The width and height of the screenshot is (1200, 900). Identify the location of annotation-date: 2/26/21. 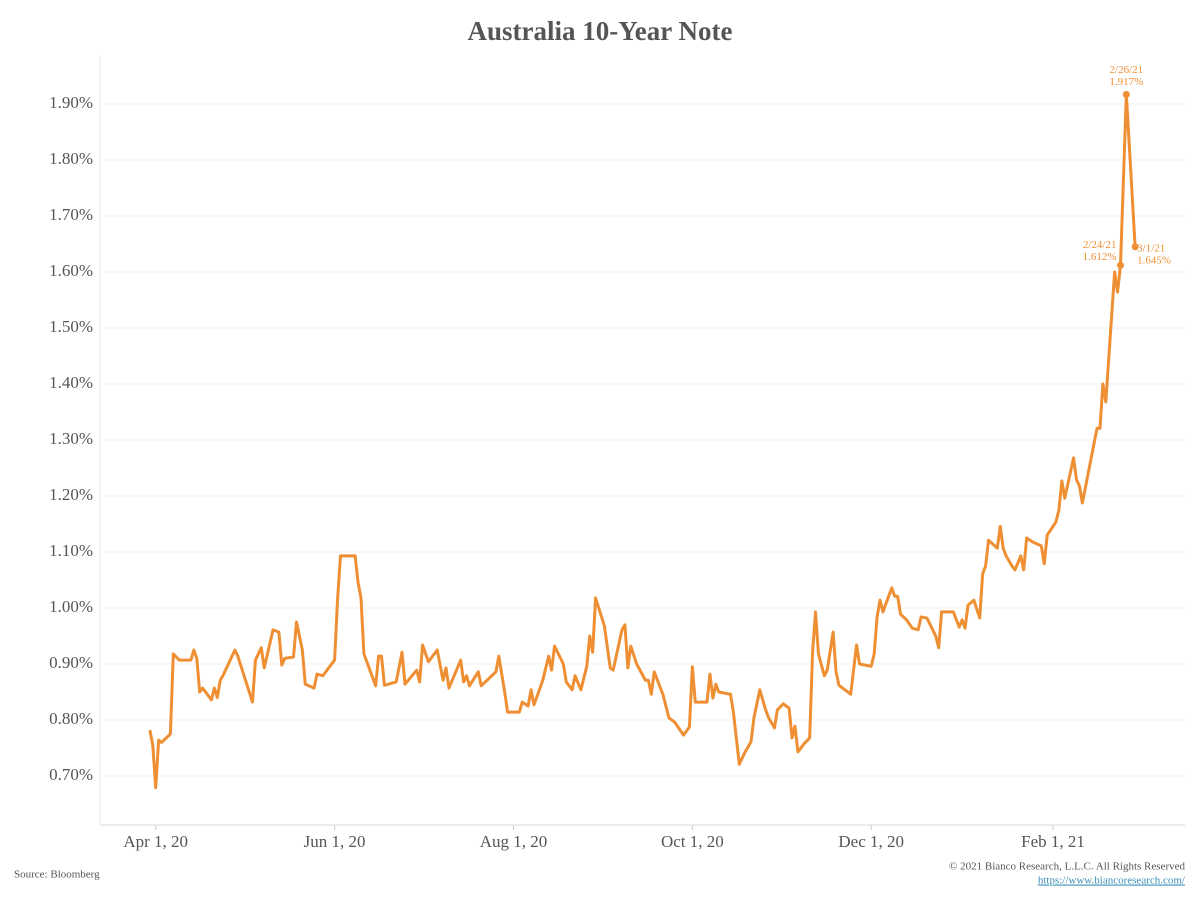
(1127, 70).